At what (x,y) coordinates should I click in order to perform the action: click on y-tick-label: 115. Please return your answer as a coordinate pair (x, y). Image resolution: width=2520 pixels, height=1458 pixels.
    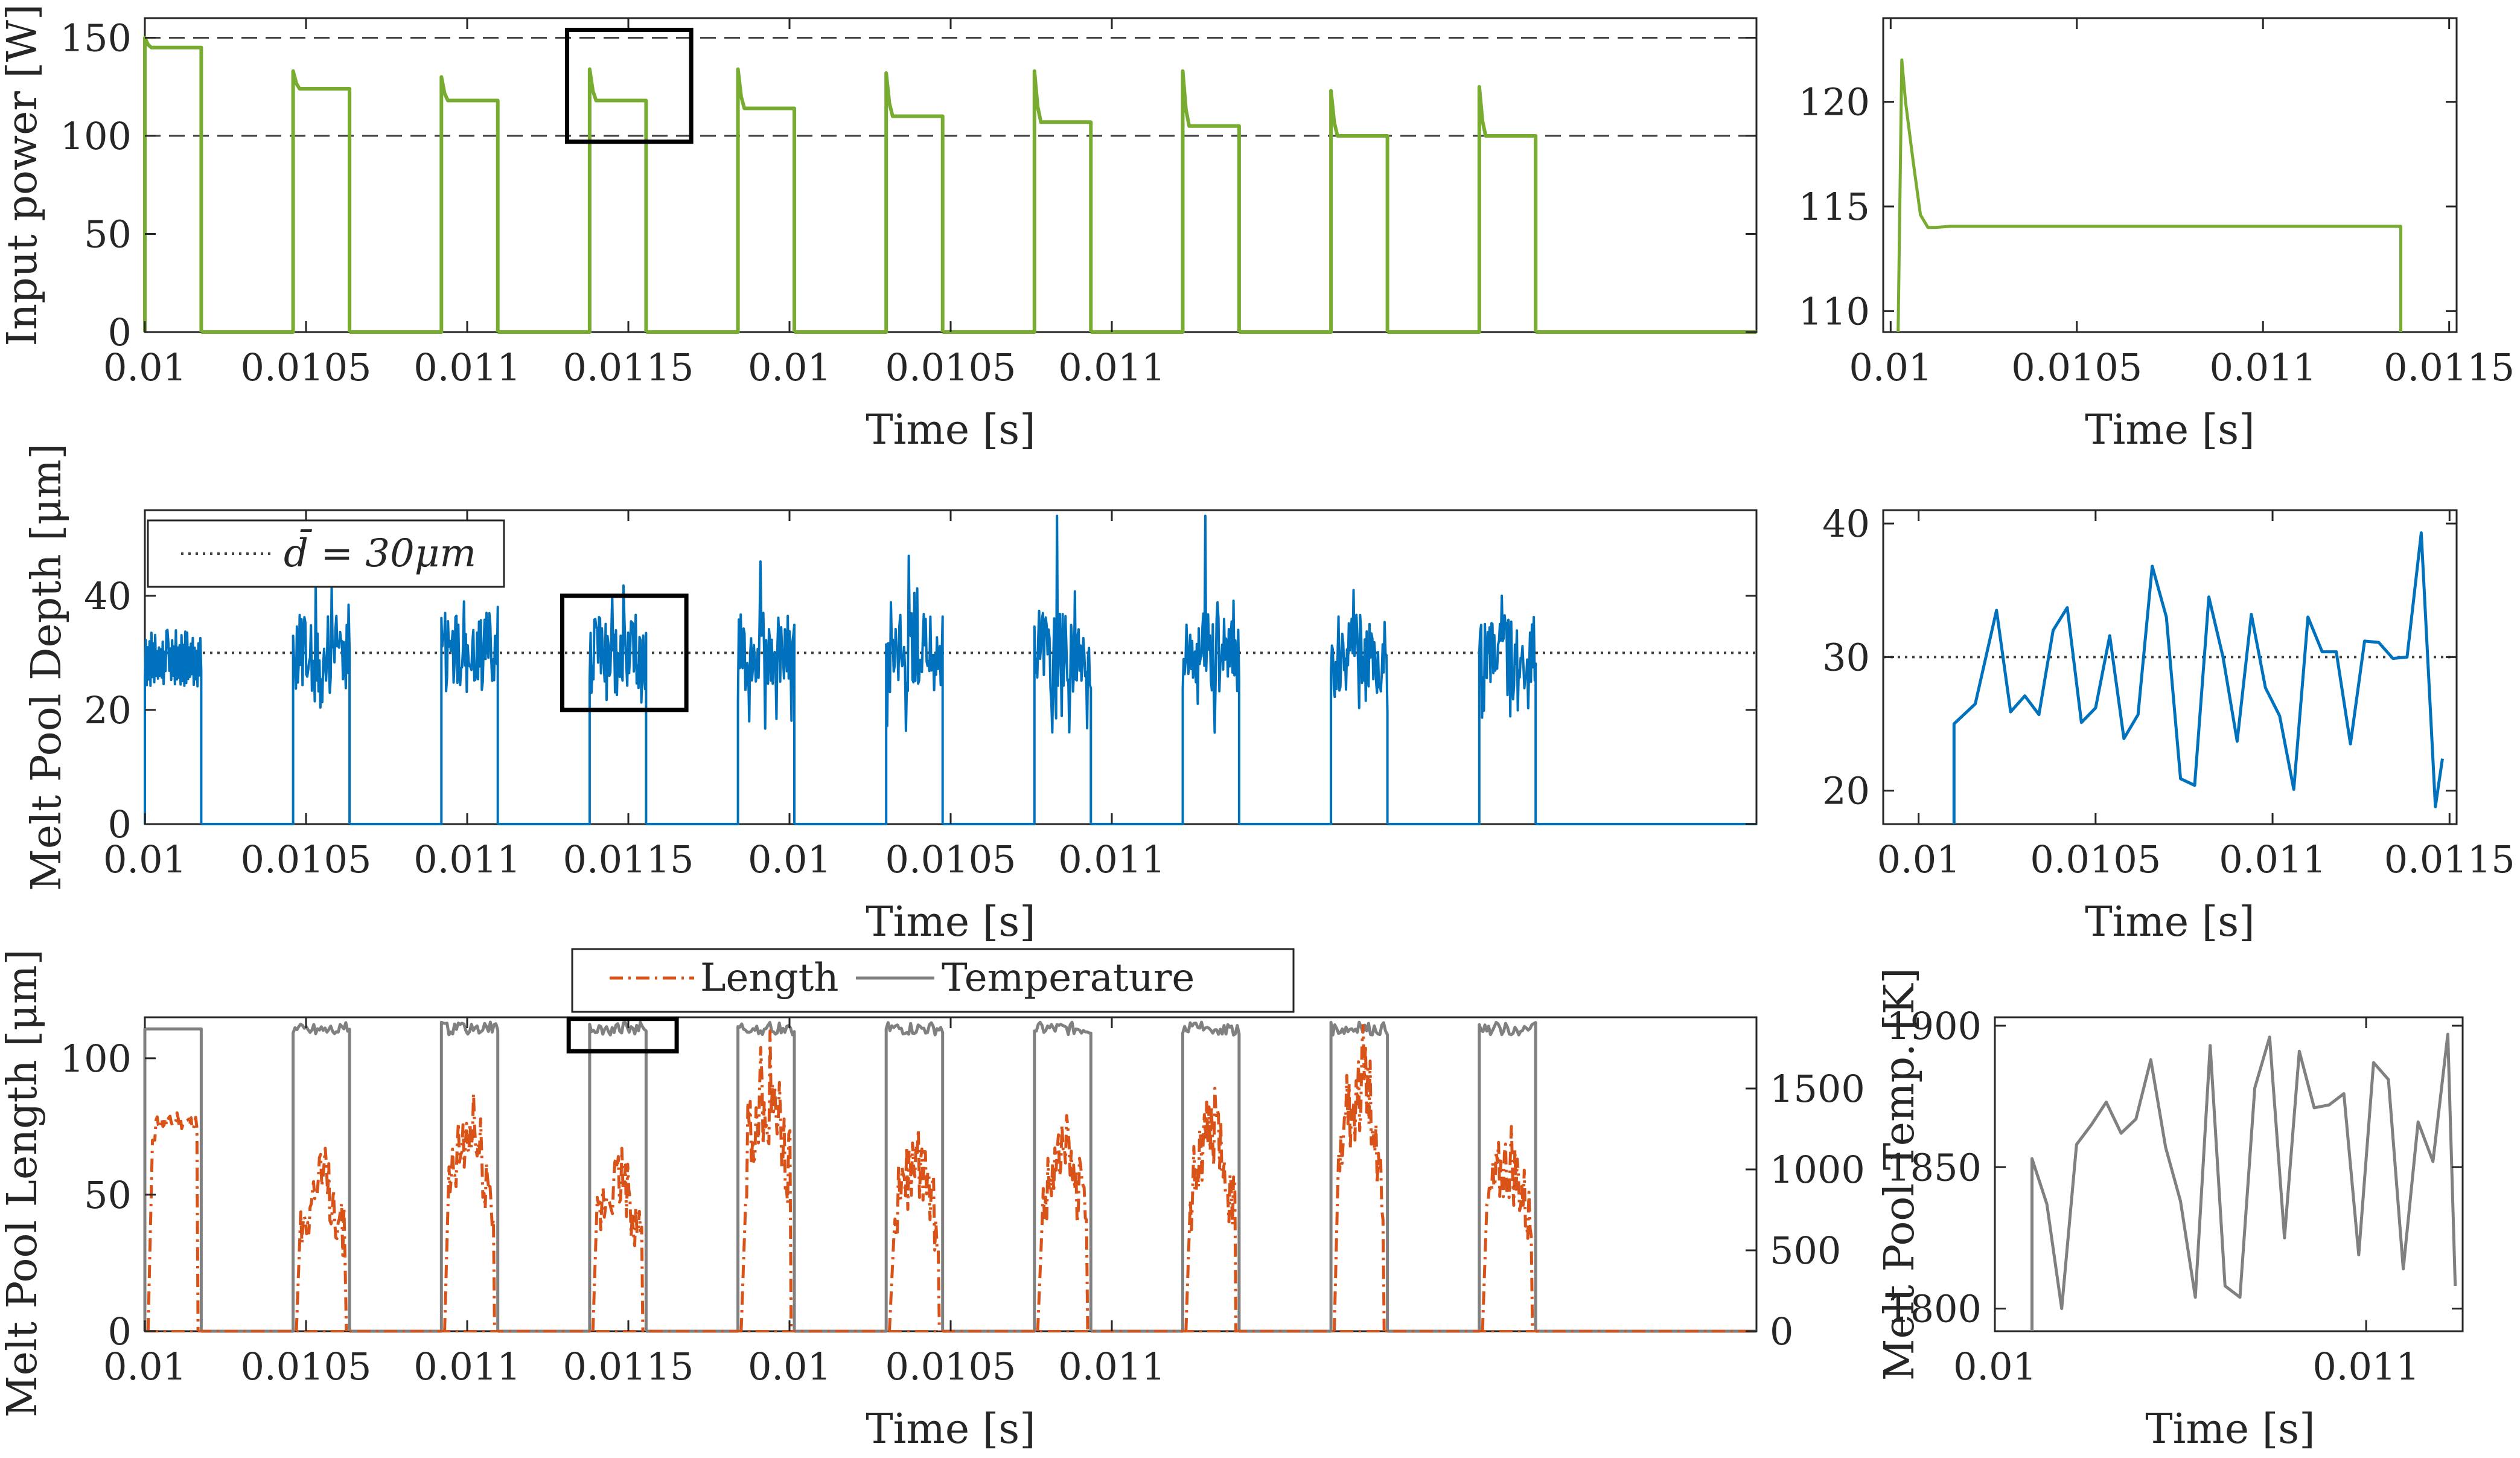
    Looking at the image, I should click on (1834, 207).